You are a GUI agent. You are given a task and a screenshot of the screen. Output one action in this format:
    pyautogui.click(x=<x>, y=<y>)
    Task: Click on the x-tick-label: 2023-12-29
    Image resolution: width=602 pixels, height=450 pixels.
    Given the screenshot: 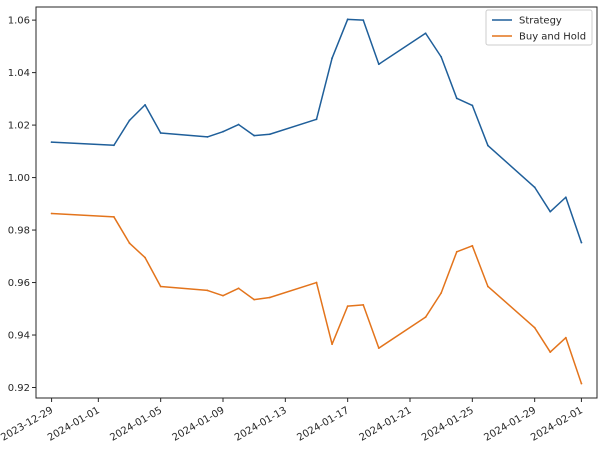 What is the action you would take?
    pyautogui.click(x=27, y=424)
    